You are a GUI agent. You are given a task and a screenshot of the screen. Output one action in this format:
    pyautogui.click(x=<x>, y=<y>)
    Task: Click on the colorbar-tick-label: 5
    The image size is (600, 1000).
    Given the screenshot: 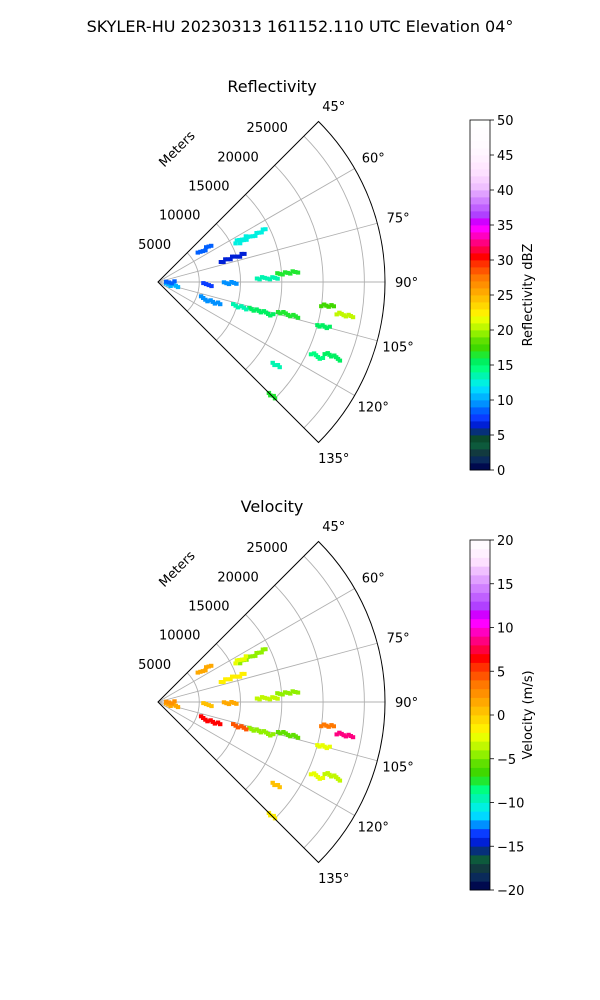 What is the action you would take?
    pyautogui.click(x=501, y=436)
    